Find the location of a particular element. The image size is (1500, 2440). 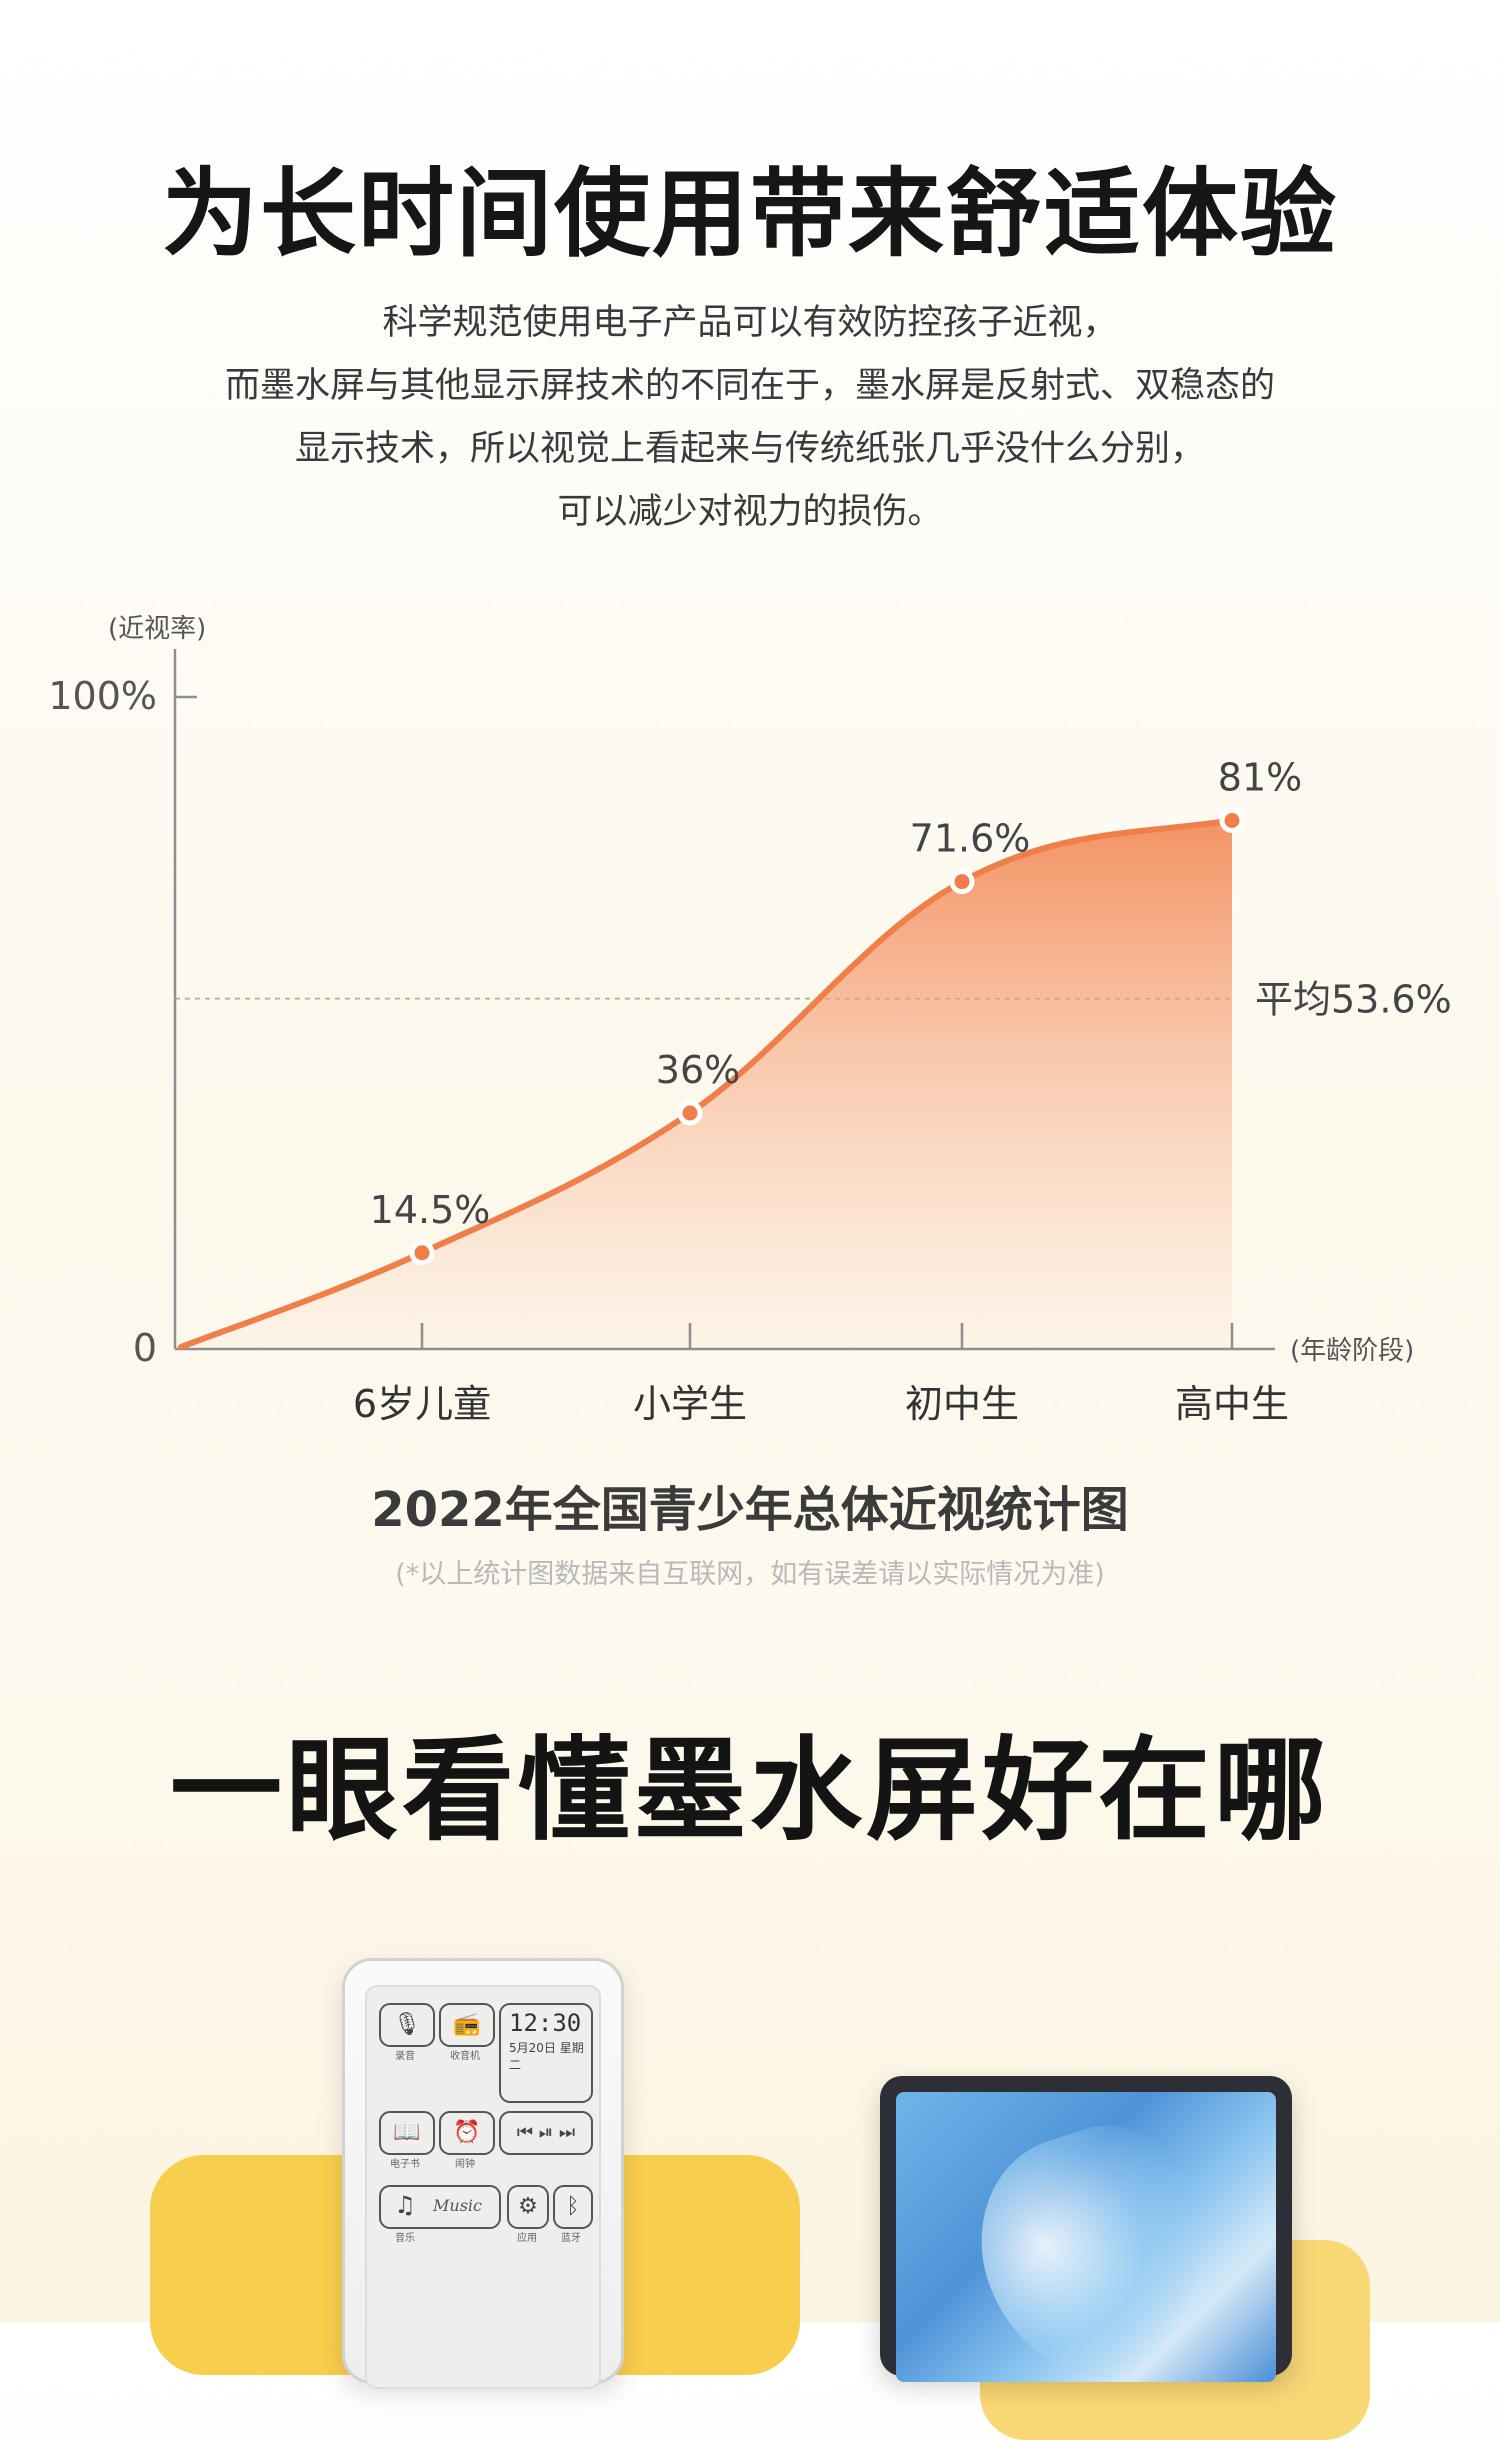

intro-line: 可以减少对视力的损伤。 is located at coordinates (750, 512).